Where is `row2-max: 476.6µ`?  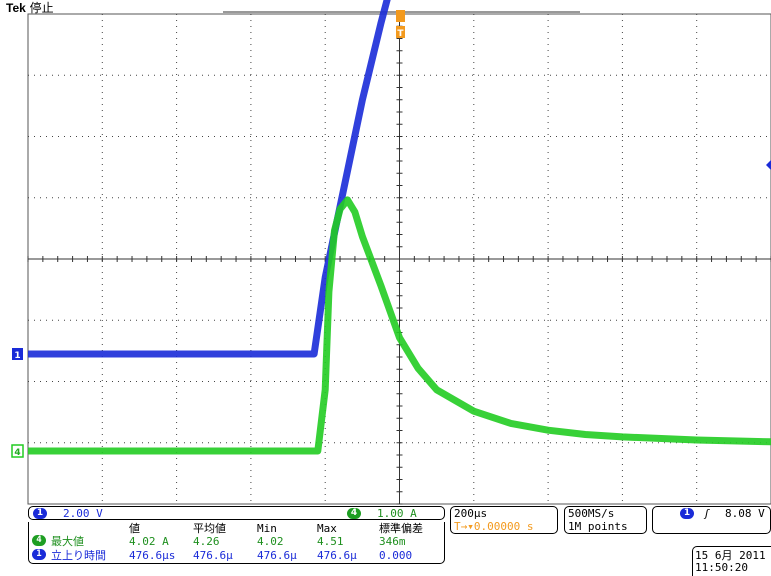 row2-max: 476.6µ is located at coordinates (337, 555).